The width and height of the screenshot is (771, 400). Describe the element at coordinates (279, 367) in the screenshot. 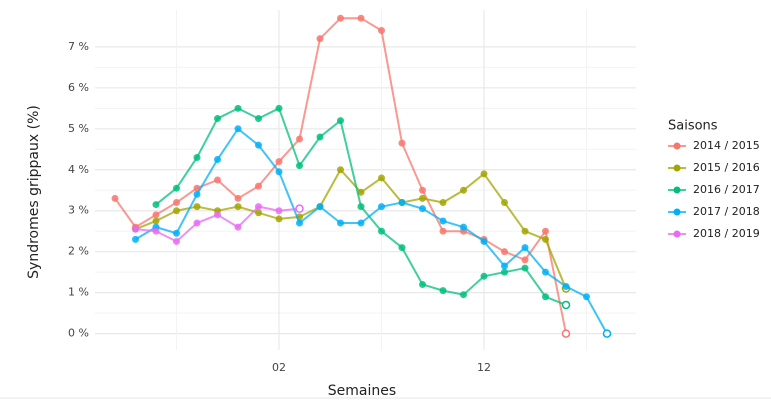

I see `x-tick-label: 02` at that location.